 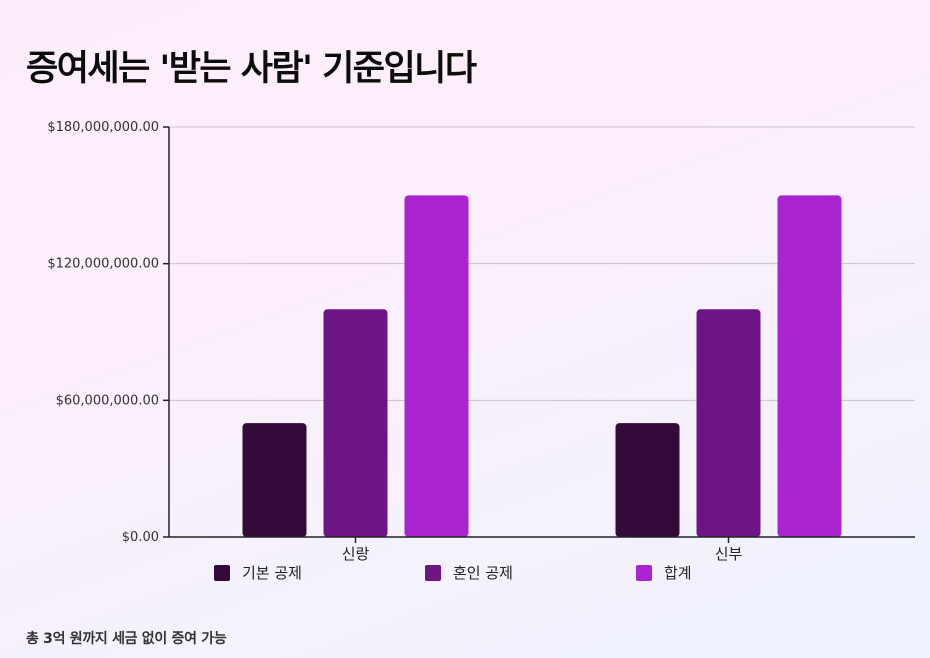 What do you see at coordinates (483, 573) in the screenshot?
I see `legend-label: 혼인 공제` at bounding box center [483, 573].